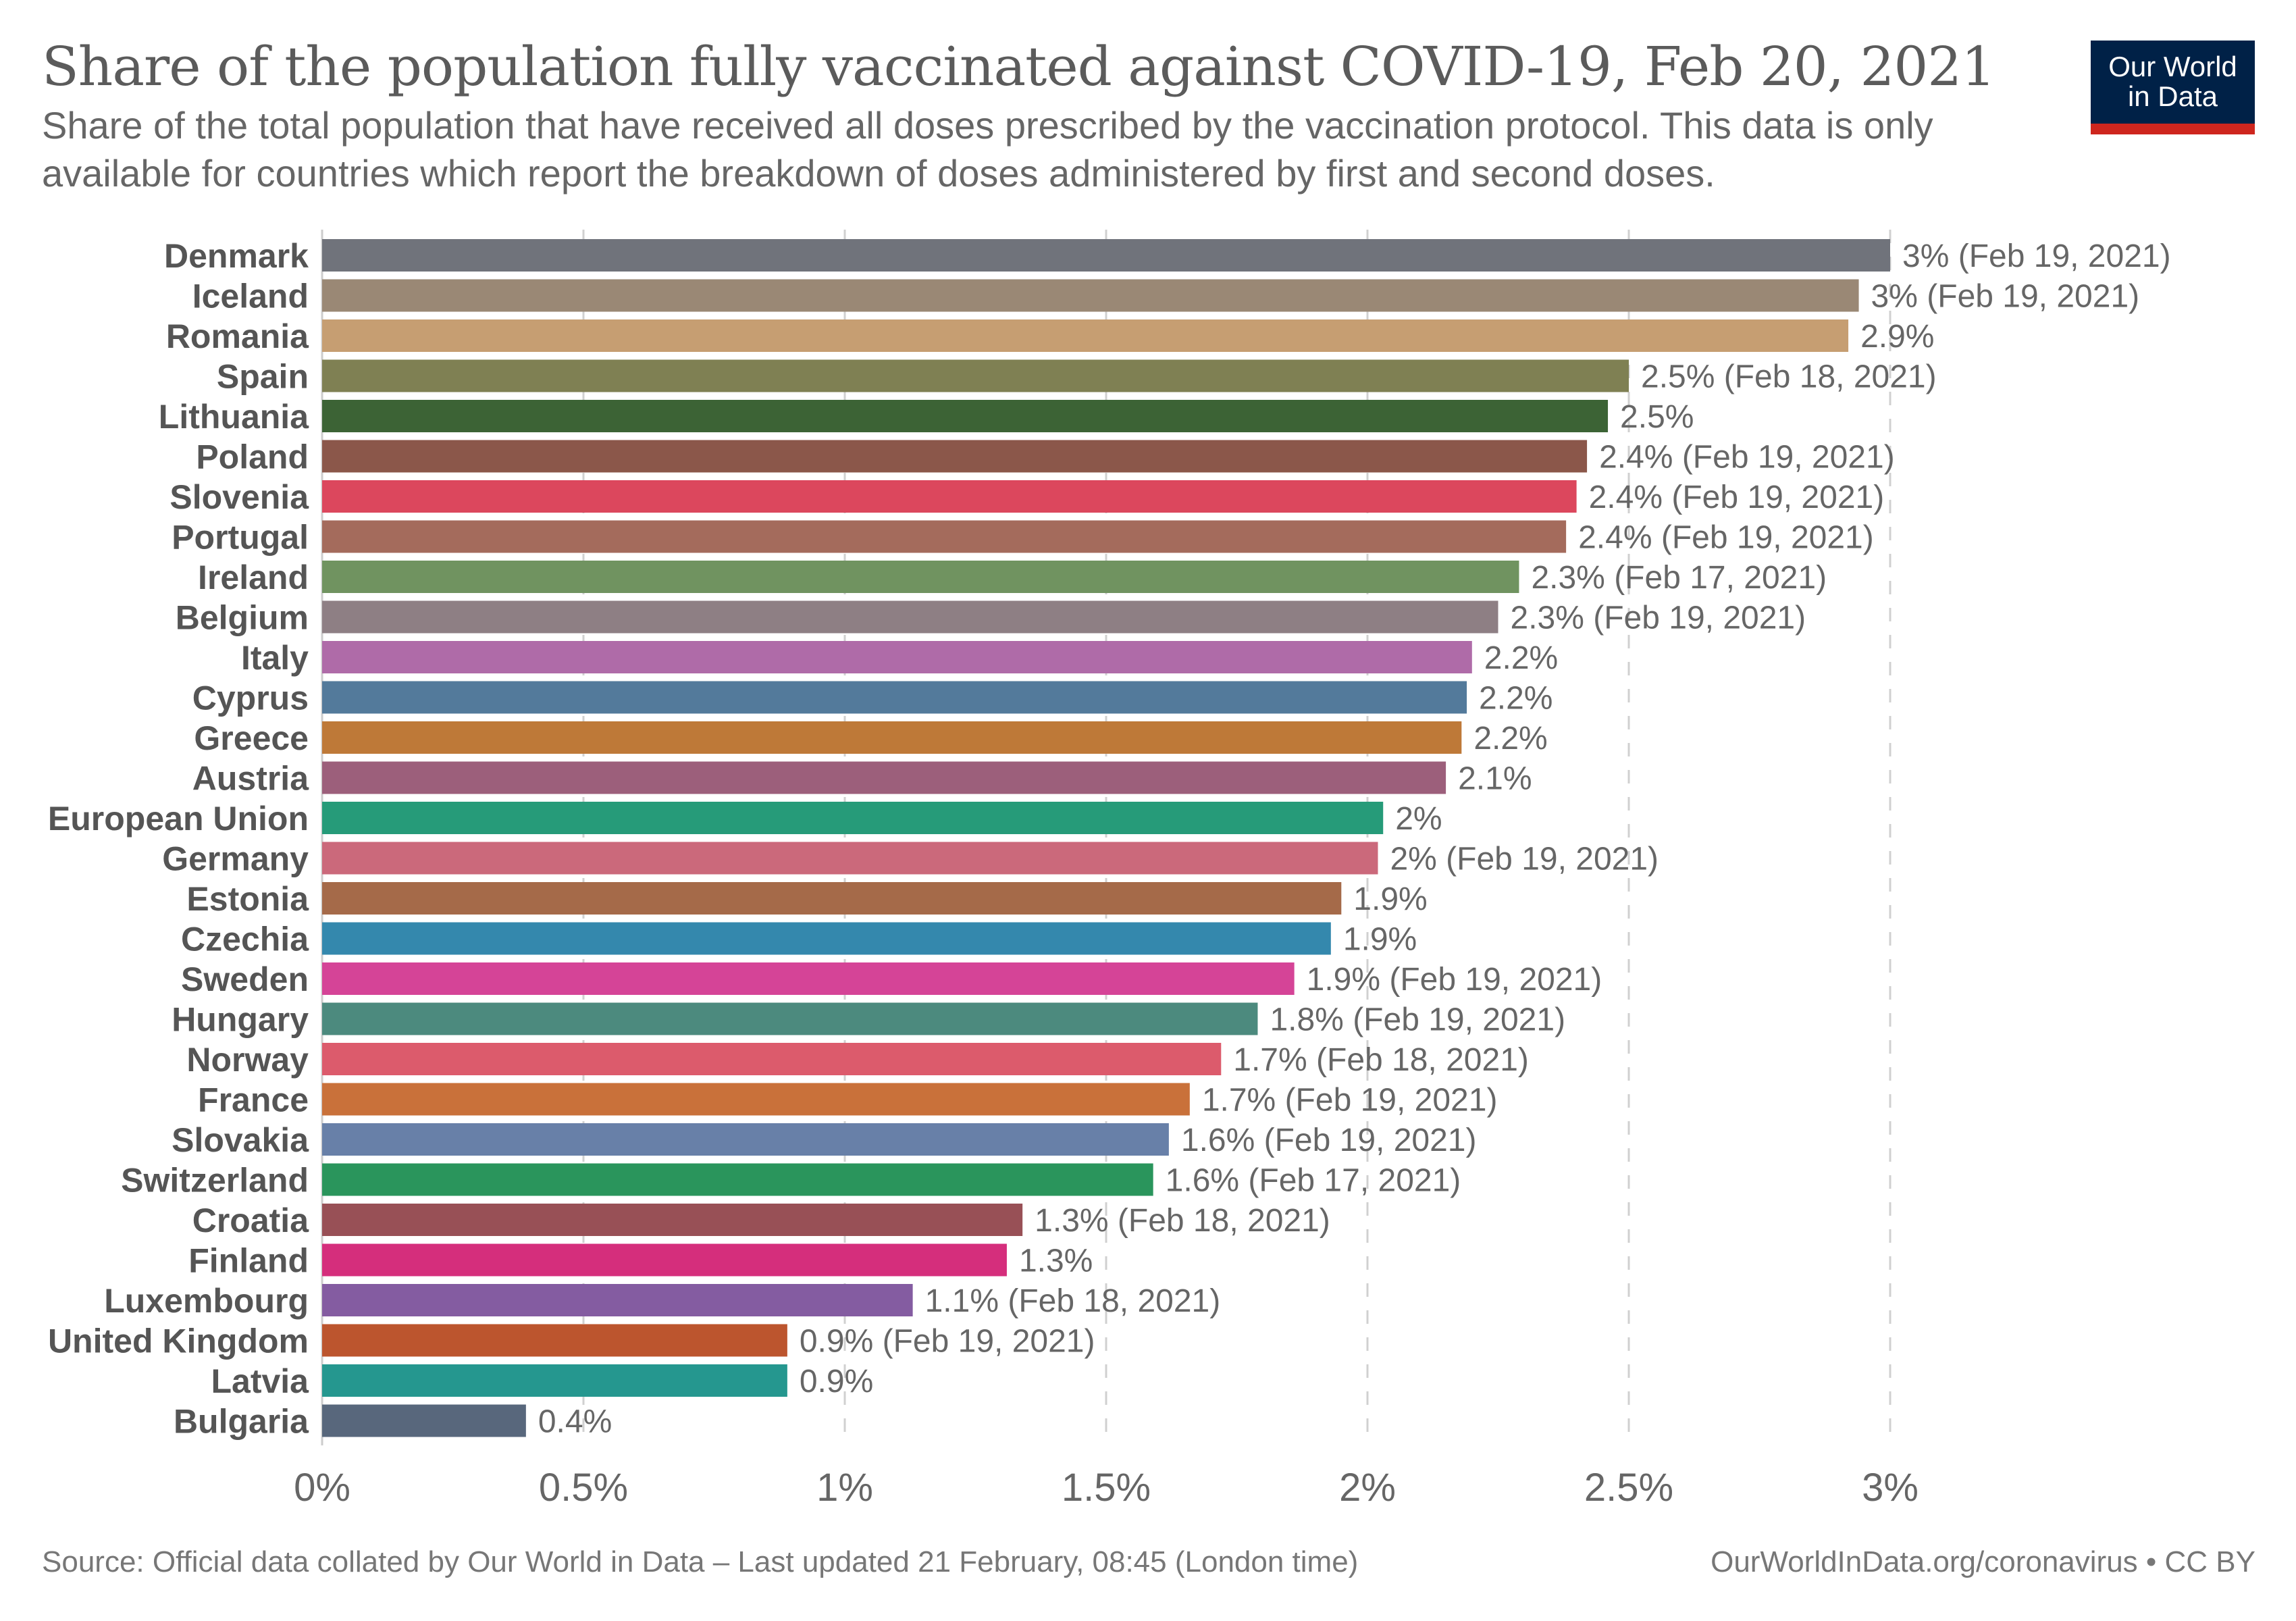 This screenshot has width=2296, height=1621. What do you see at coordinates (245, 979) in the screenshot?
I see `category-label: Sweden` at bounding box center [245, 979].